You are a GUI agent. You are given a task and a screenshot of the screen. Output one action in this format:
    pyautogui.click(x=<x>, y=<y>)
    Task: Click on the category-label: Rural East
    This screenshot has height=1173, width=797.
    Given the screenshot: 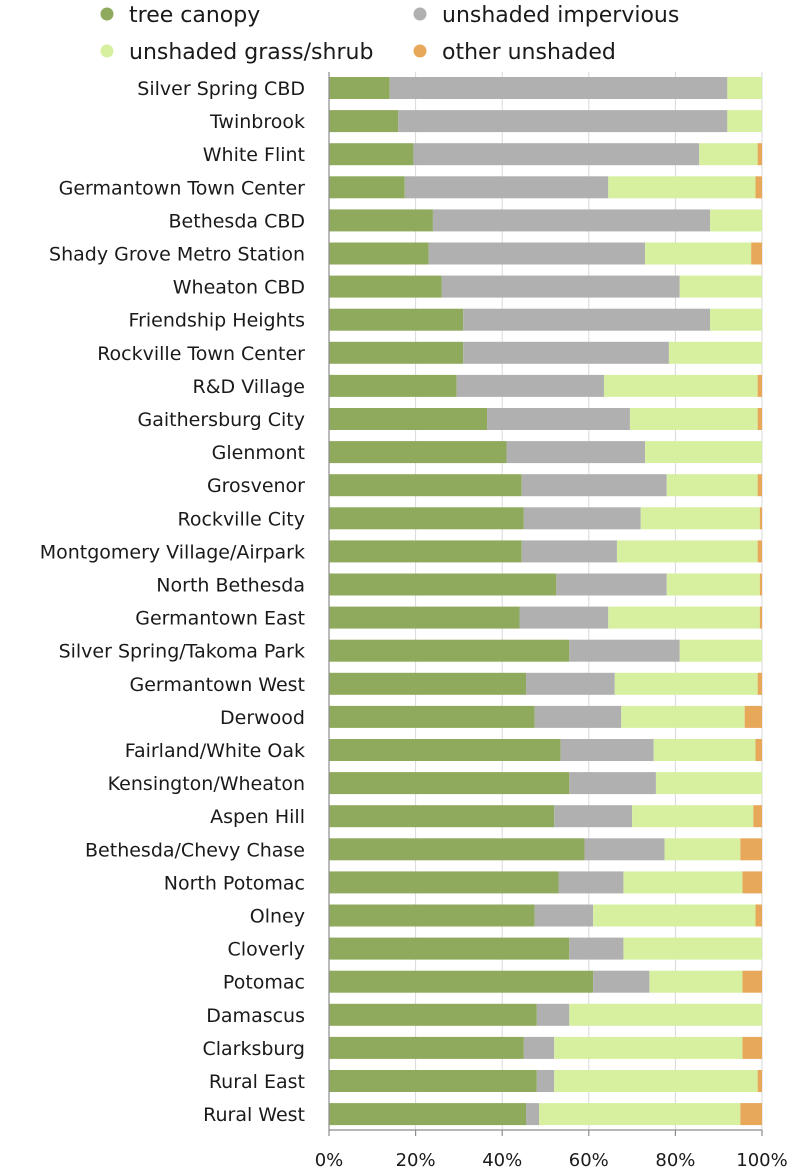 What is the action you would take?
    pyautogui.click(x=257, y=1082)
    